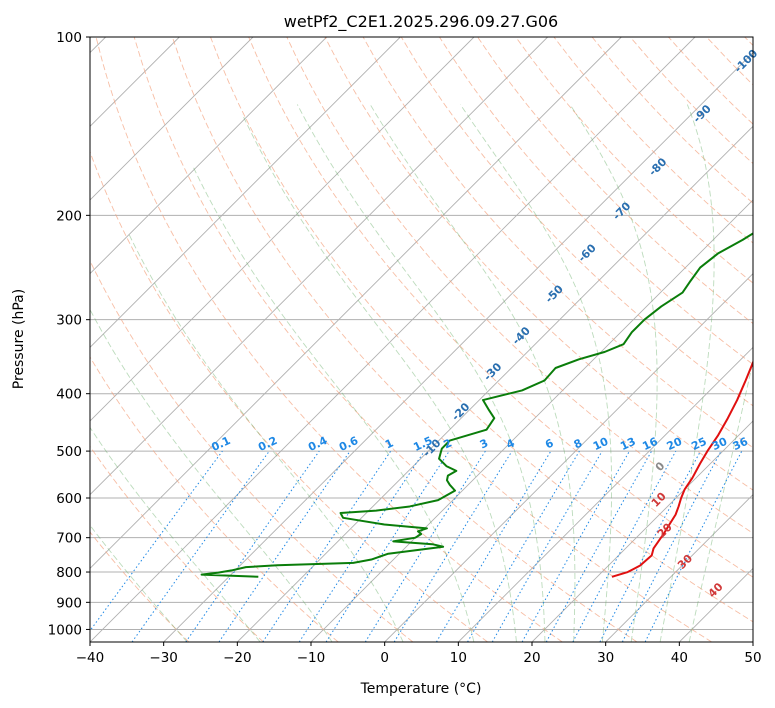  What do you see at coordinates (421, 22) in the screenshot?
I see `chart-title: wetPf2_C2E1.2025.296.09.27.G06` at bounding box center [421, 22].